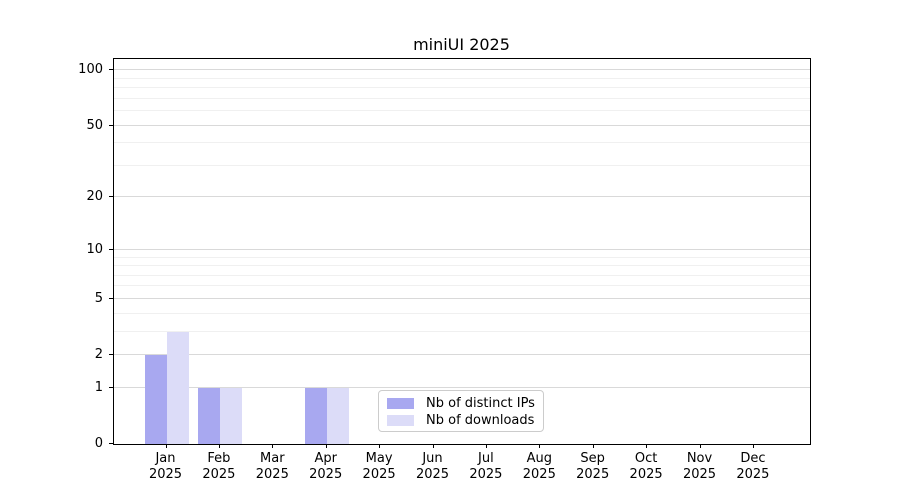  What do you see at coordinates (326, 466) in the screenshot?
I see `x-tick-label: Apr 2025` at bounding box center [326, 466].